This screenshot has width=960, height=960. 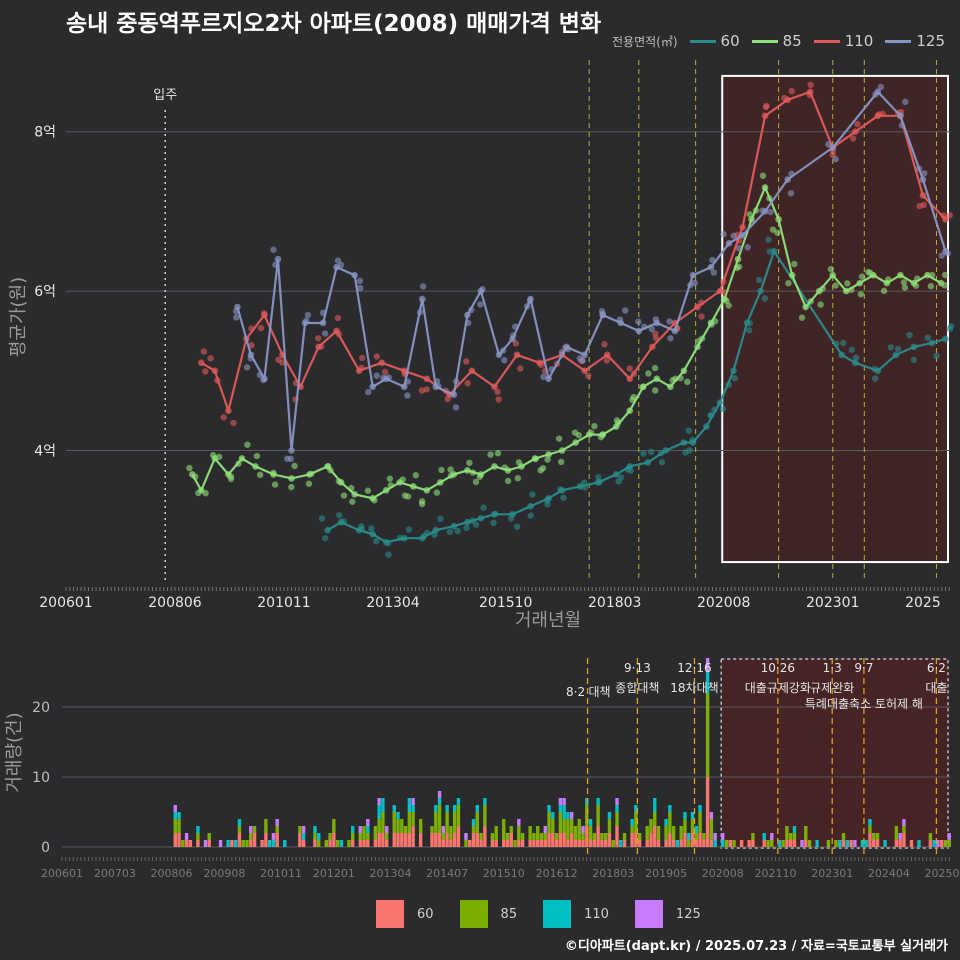 I want to click on price-legend-title: 전용면적(㎡), so click(x=645, y=41).